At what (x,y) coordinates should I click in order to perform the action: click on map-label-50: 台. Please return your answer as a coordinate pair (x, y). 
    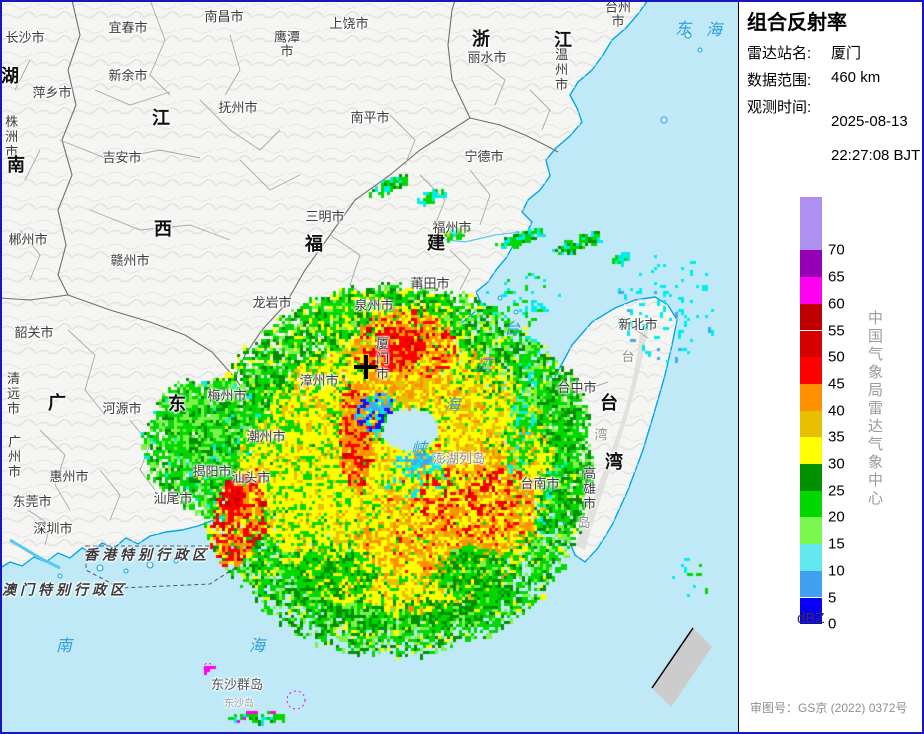
    Looking at the image, I should click on (512, 329).